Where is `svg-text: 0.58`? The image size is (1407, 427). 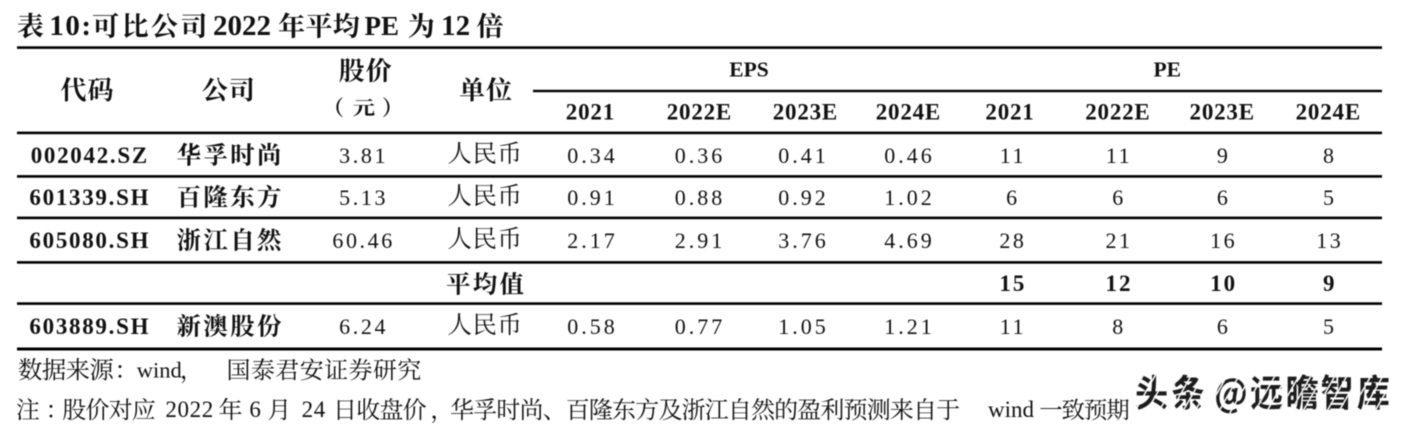
svg-text: 0.58 is located at coordinates (592, 326).